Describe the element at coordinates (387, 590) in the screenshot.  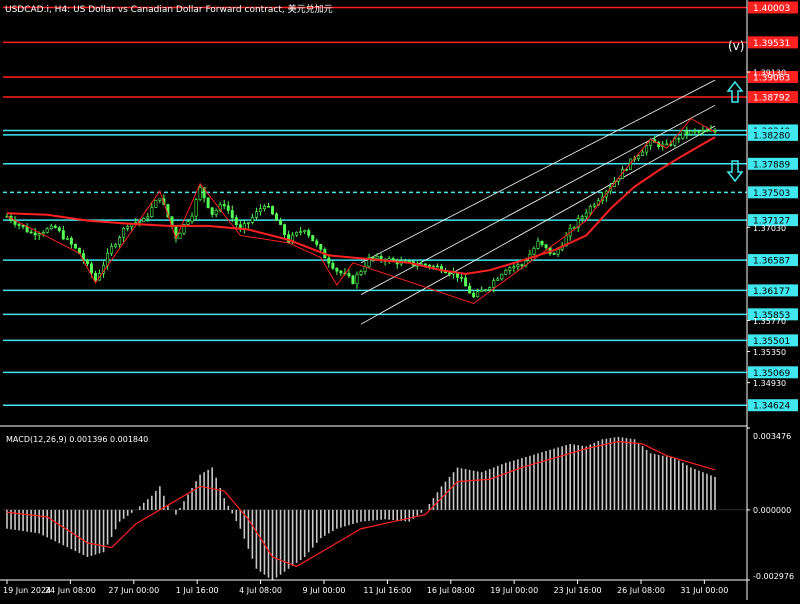
I see `time-tick-label: 11 Jul 16:00` at that location.